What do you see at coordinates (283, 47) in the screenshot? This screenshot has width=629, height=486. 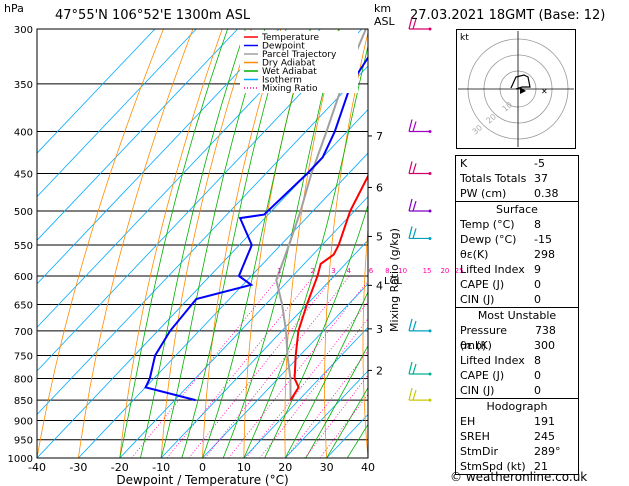 I see `legend-label: Dewpoint` at bounding box center [283, 47].